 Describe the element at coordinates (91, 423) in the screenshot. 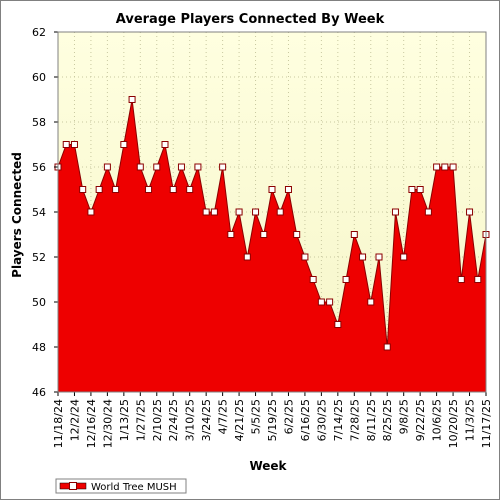

I see `x-tick-label: 12/16/24` at that location.